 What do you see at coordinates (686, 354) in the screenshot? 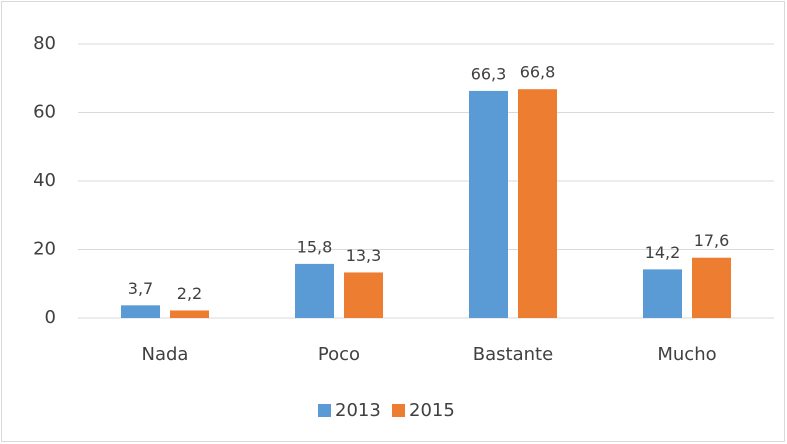
I see `x-tick-label: Mucho` at bounding box center [686, 354].